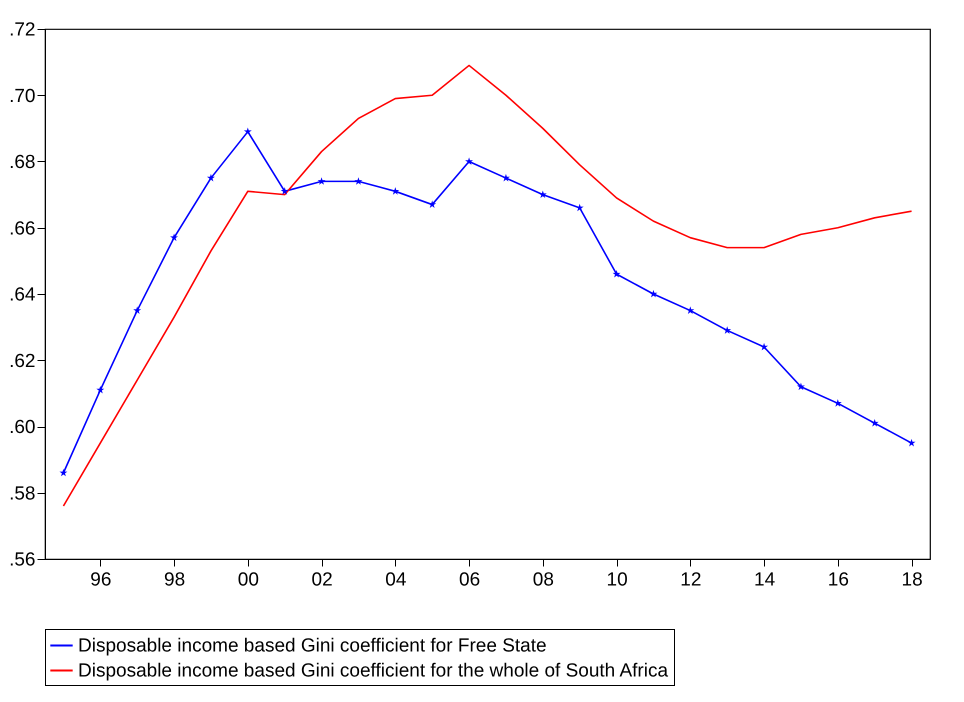 Image resolution: width=964 pixels, height=702 pixels. I want to click on x-tick-label: 08, so click(543, 580).